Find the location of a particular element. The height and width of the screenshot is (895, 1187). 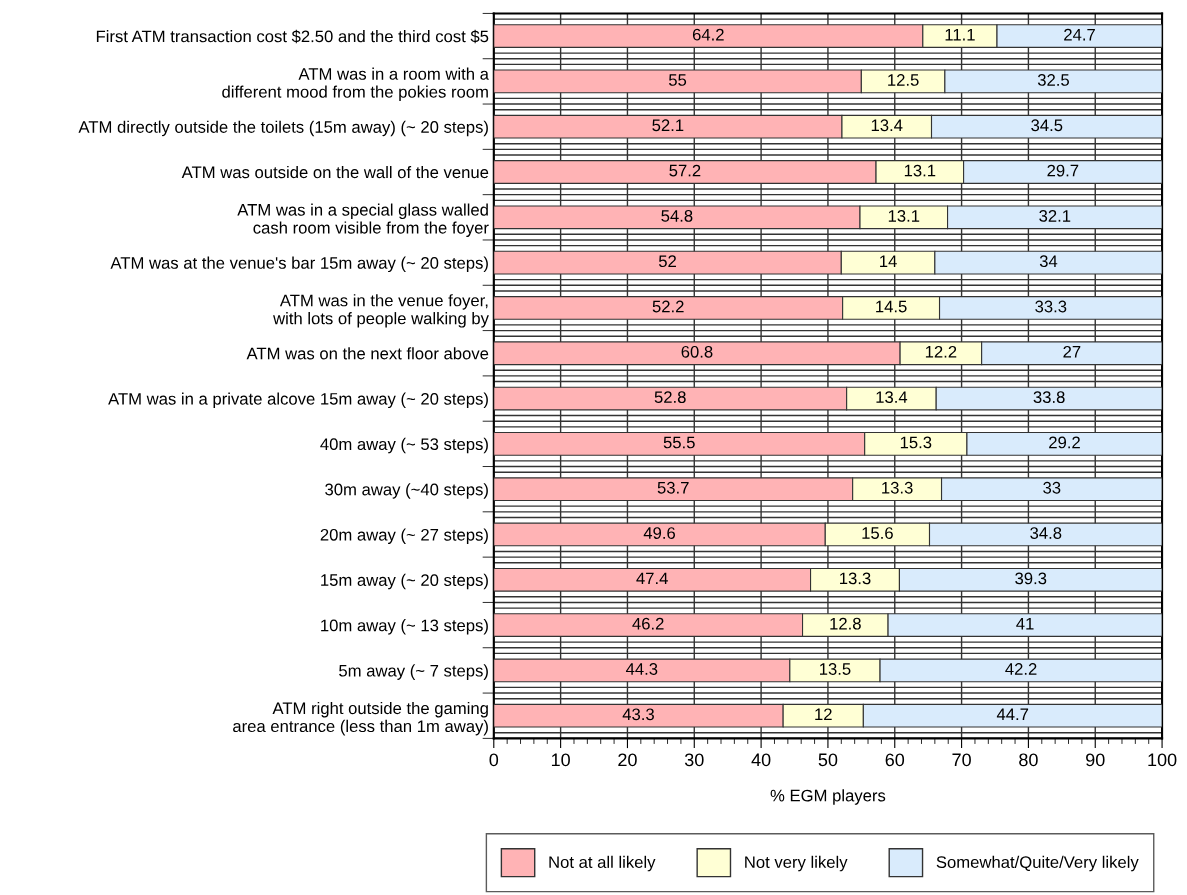

legend-label: Not very likely is located at coordinates (796, 863).